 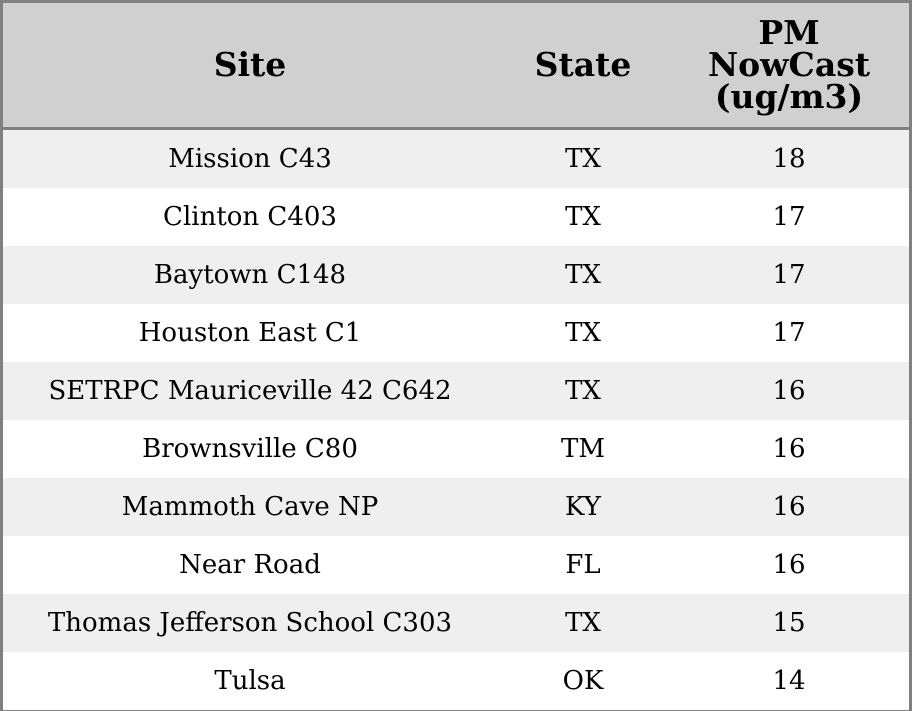 I want to click on site-cell: Clinton C403, so click(x=250, y=217).